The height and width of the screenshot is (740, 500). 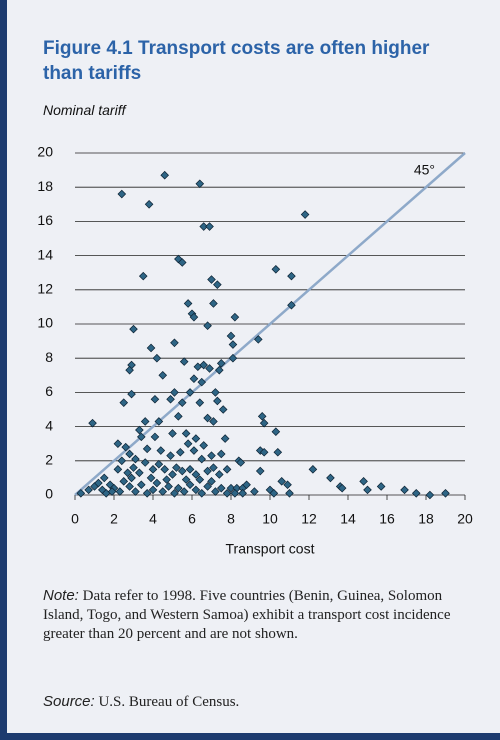 What do you see at coordinates (114, 519) in the screenshot?
I see `x-tick-label: 2` at bounding box center [114, 519].